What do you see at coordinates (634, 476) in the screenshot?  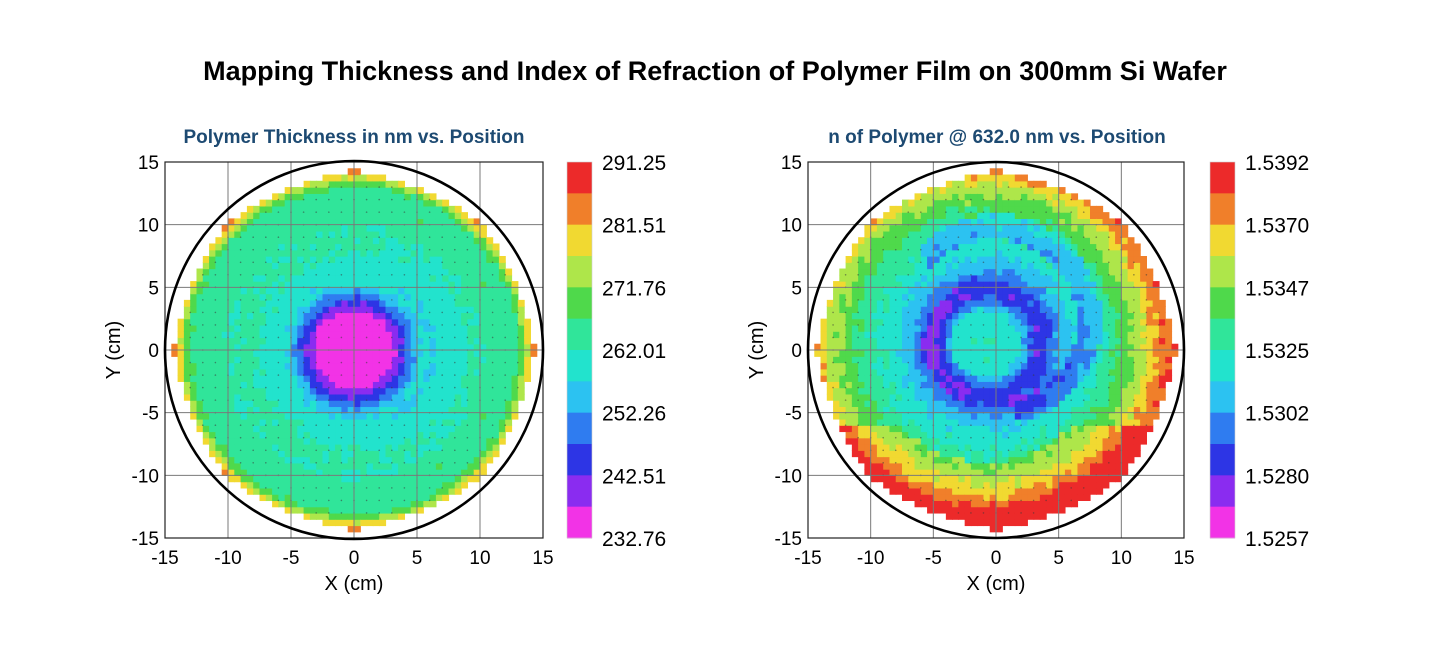 I see `colorbar-label: 242.51` at bounding box center [634, 476].